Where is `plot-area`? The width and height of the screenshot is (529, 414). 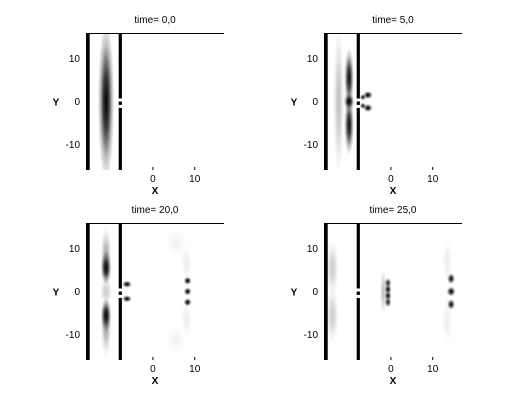
plot-area is located at coordinates (393, 291).